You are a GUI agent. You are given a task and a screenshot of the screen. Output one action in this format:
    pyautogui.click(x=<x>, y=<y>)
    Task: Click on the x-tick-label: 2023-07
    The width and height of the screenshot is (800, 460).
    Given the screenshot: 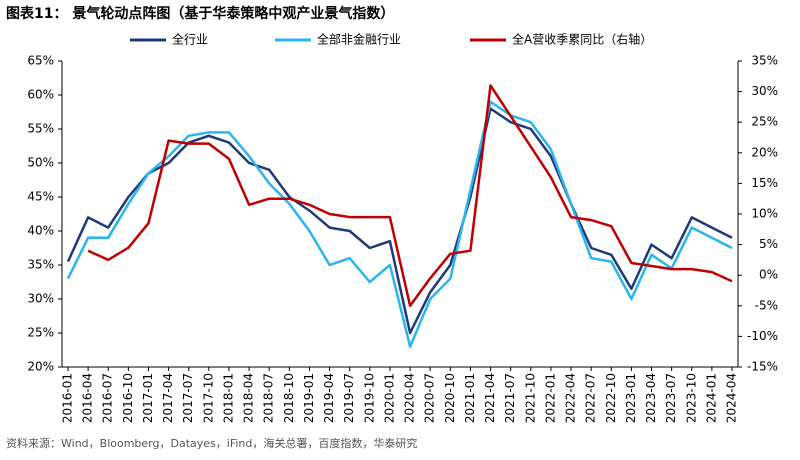 What is the action you would take?
    pyautogui.click(x=671, y=398)
    